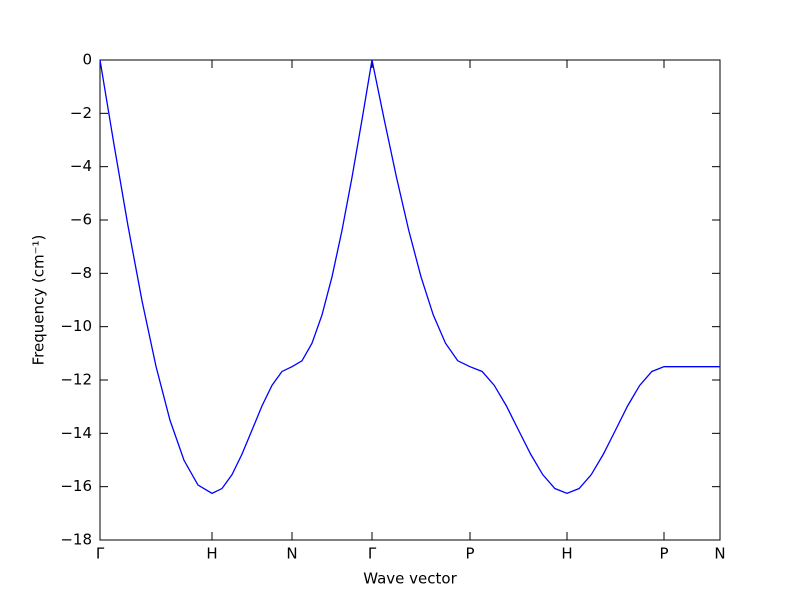  Describe the element at coordinates (76, 326) in the screenshot. I see `y-tick-label: −10` at that location.